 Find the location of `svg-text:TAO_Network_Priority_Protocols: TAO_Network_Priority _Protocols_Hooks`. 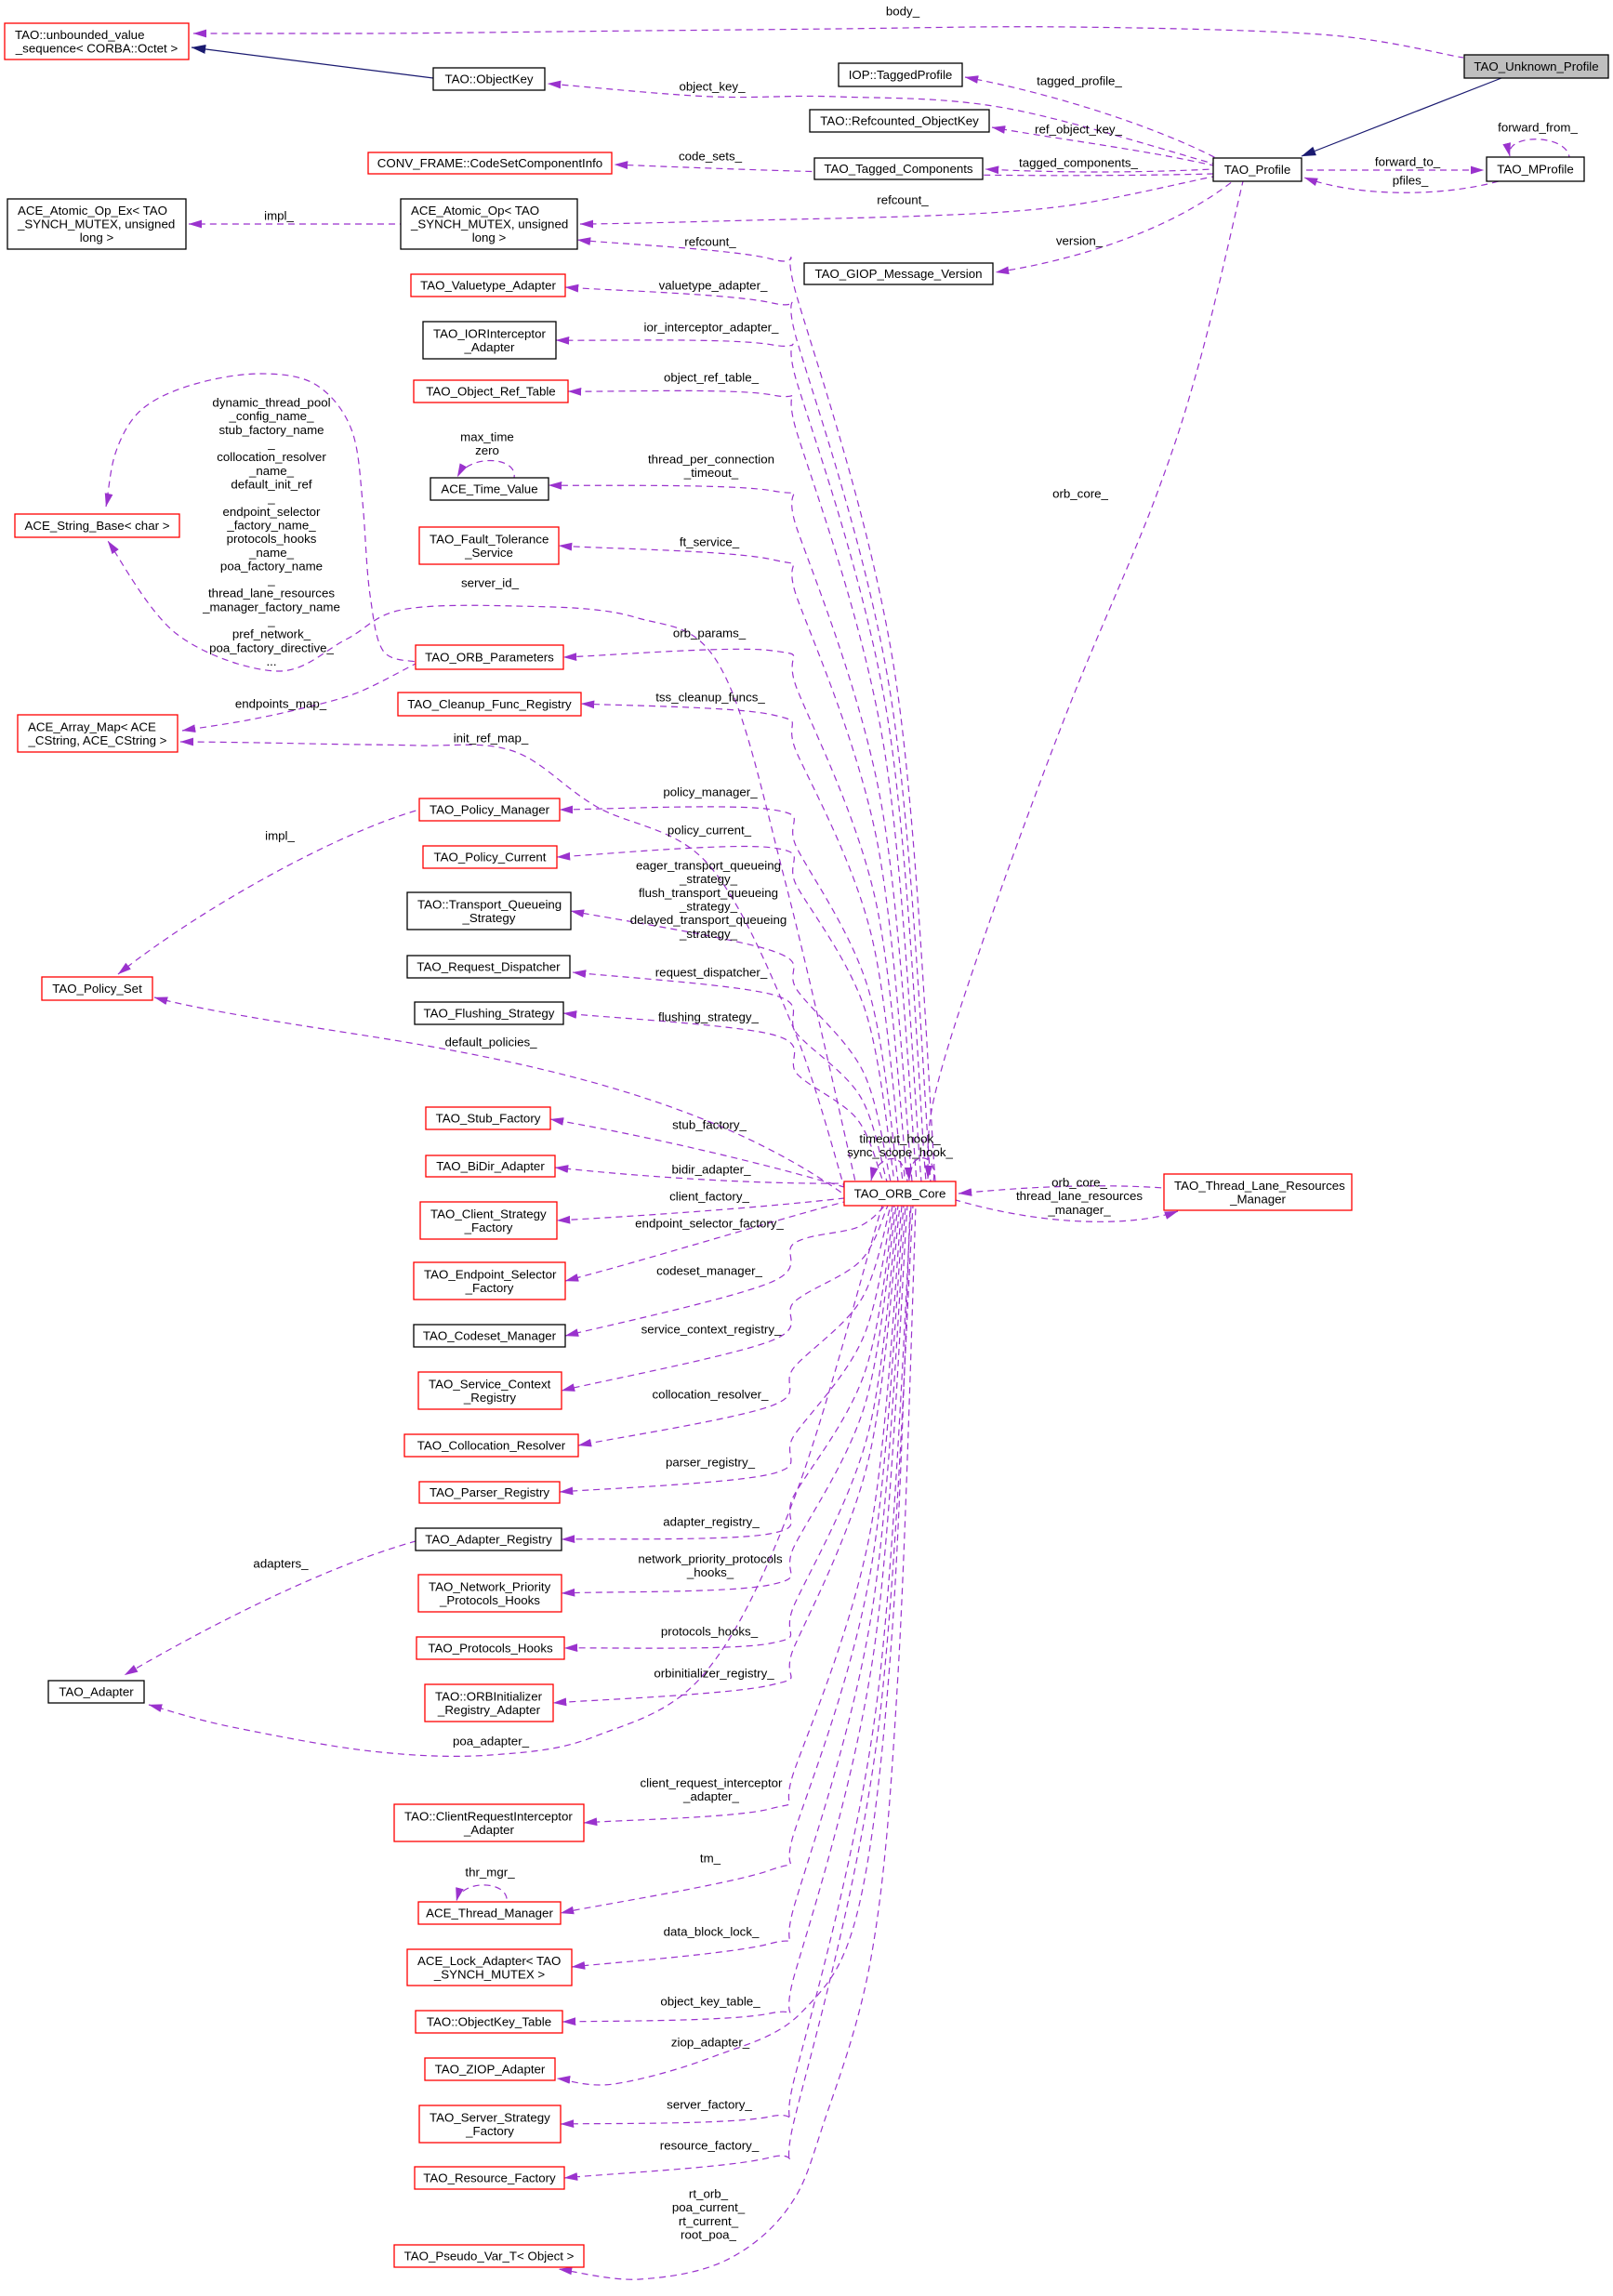

svg-text:TAO_Network_Priority_Protocols: TAO_Network_Priority _Protocols_Hooks is located at coordinates (490, 1593).